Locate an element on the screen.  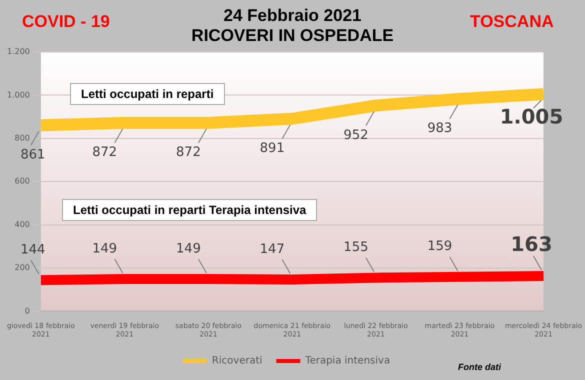
annotation: Letti occupati in reparti Terapia intensiva is located at coordinates (190, 210).